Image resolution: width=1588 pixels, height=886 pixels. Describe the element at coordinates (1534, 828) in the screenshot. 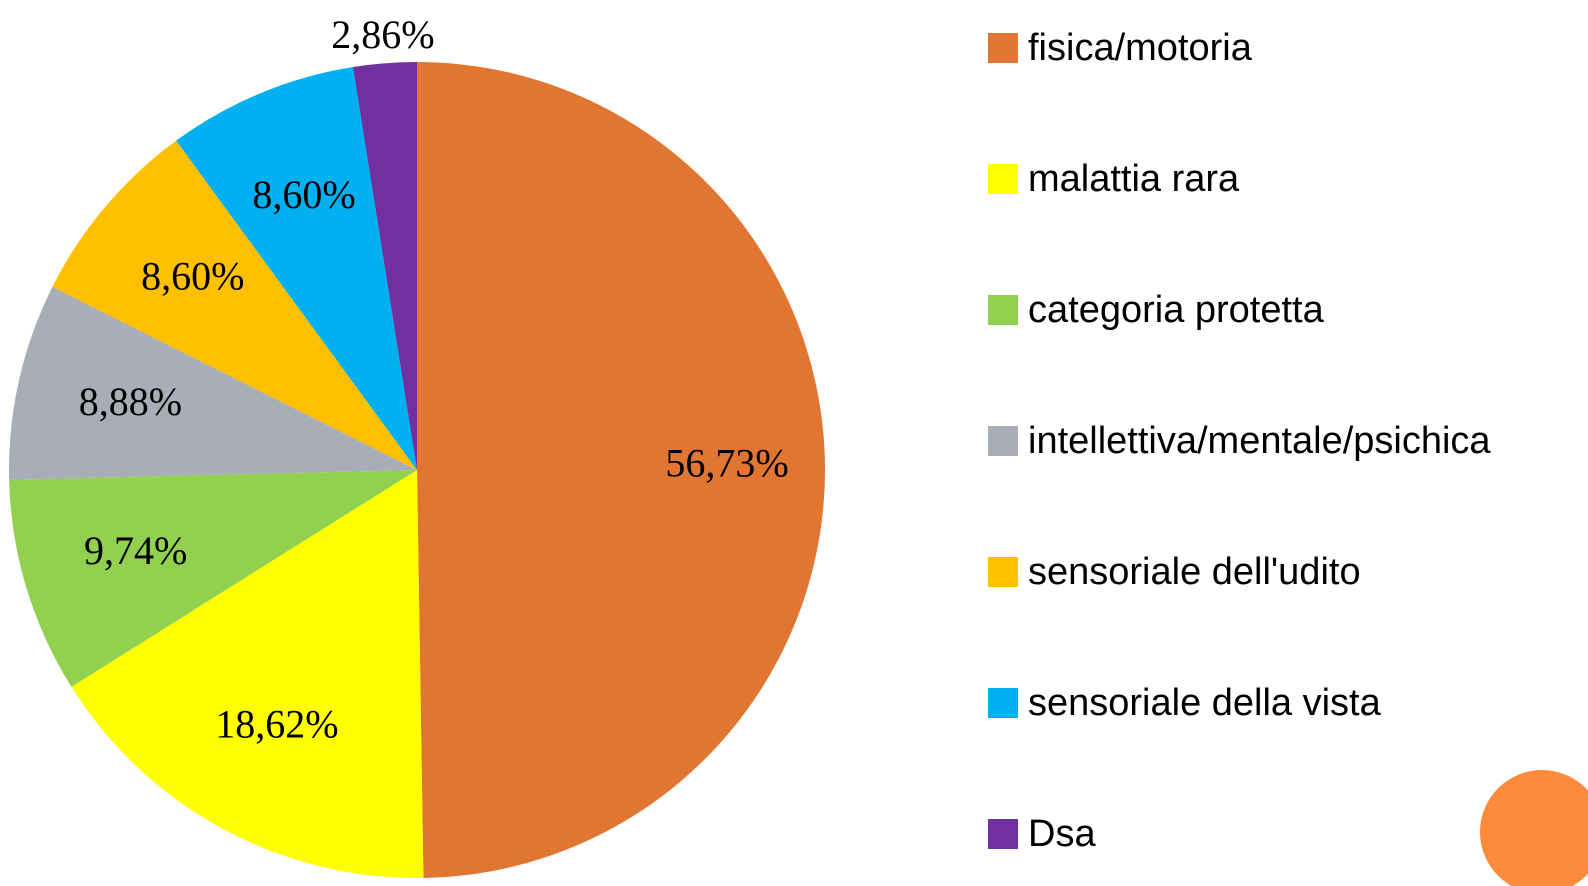

I see `decoration-circle` at that location.